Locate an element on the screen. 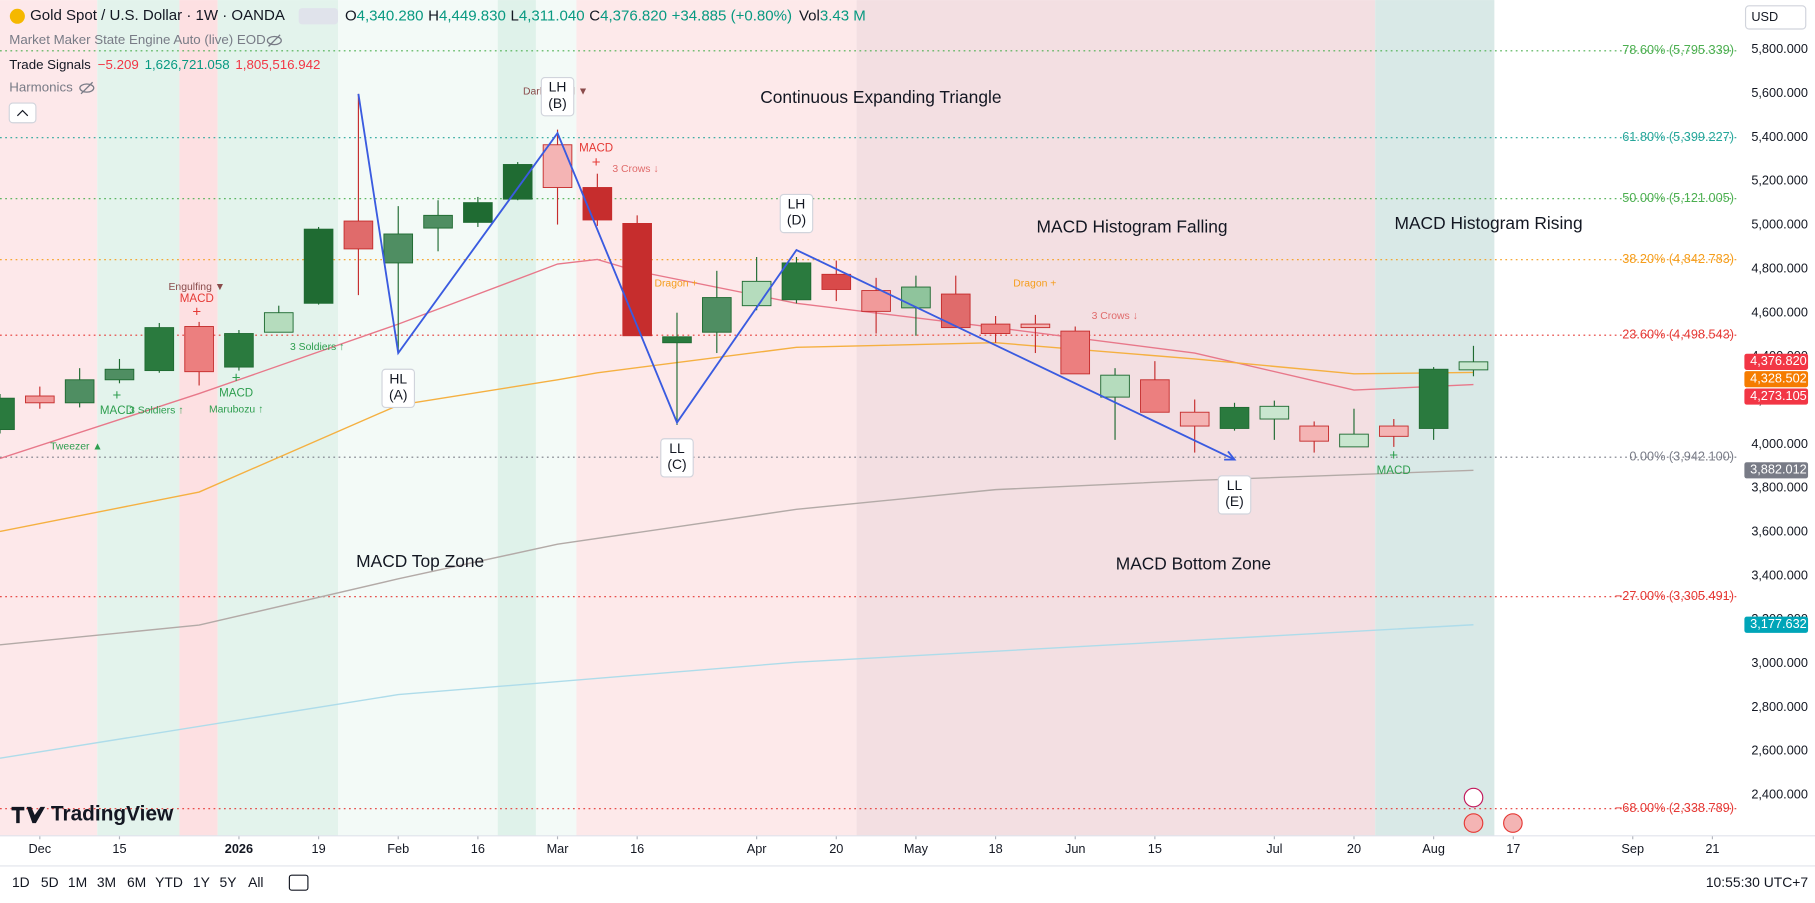 The height and width of the screenshot is (903, 1815). signal: Engulfing ▼ is located at coordinates (196, 287).